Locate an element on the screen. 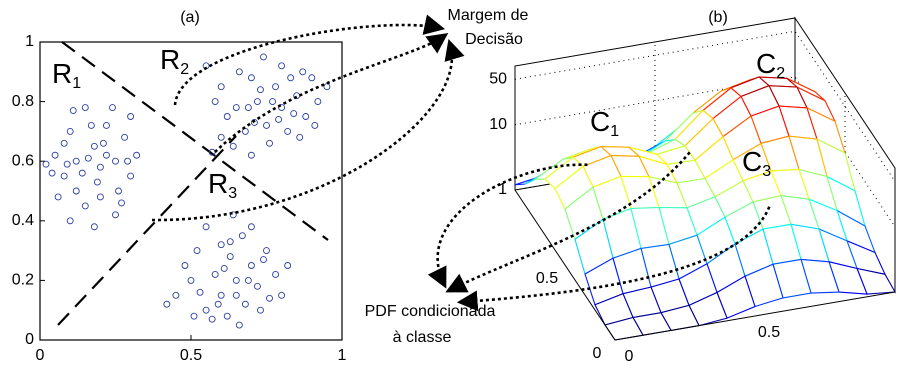  y-tick-label: 0.2 is located at coordinates (23, 280).